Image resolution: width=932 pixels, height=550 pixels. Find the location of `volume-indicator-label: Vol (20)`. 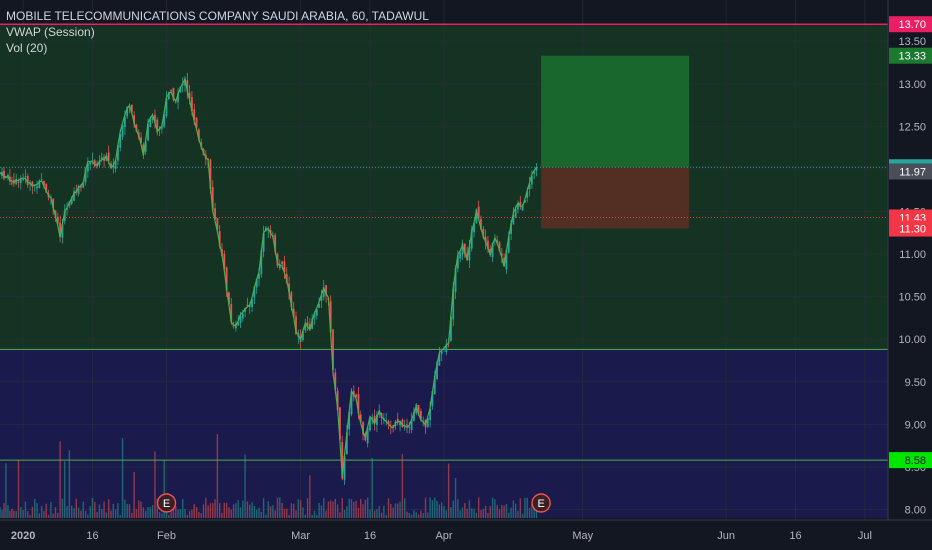

volume-indicator-label: Vol (20) is located at coordinates (27, 48).